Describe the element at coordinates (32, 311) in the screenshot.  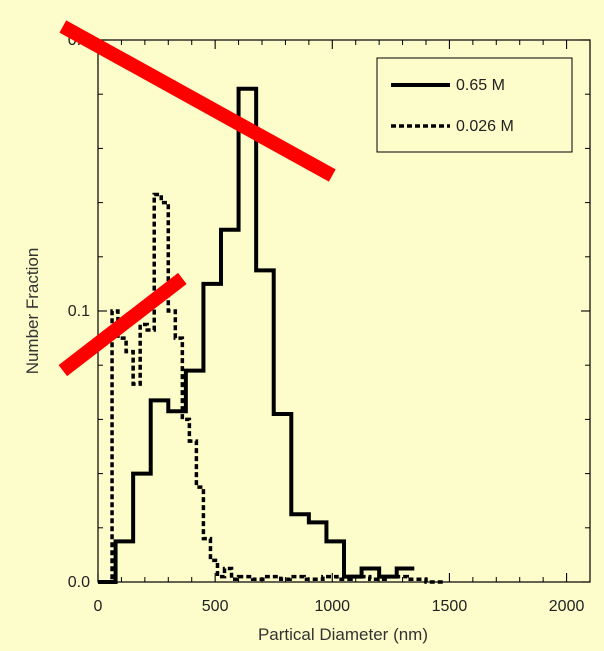
I see `y-axis-label: Number Fraction` at that location.